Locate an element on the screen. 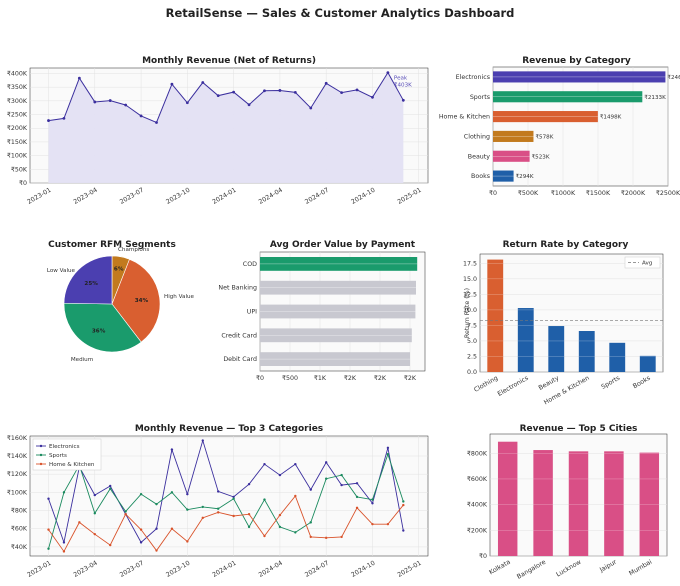 This screenshot has height=586, width=680. value-label: ₹523K is located at coordinates (541, 156).